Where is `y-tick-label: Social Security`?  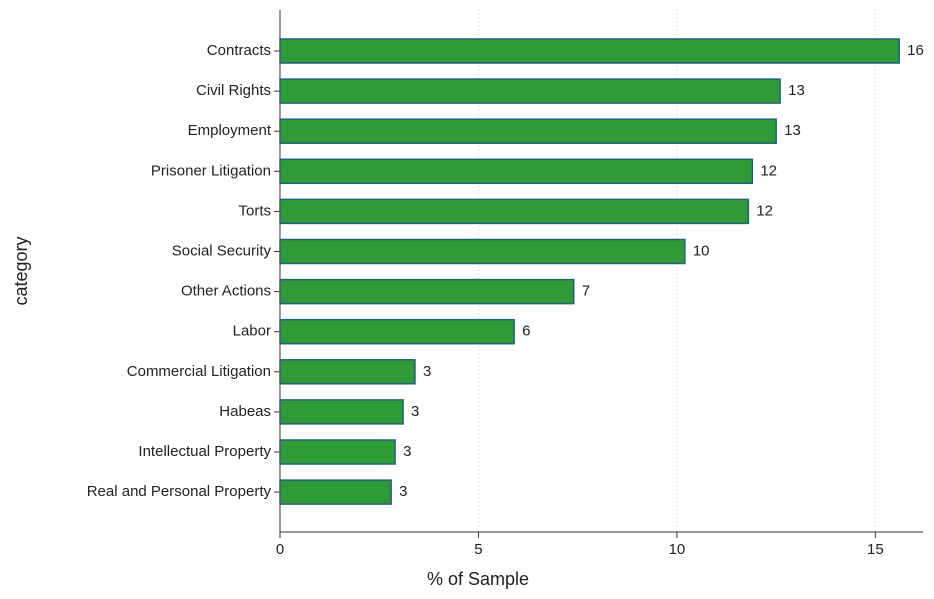 y-tick-label: Social Security is located at coordinates (222, 250).